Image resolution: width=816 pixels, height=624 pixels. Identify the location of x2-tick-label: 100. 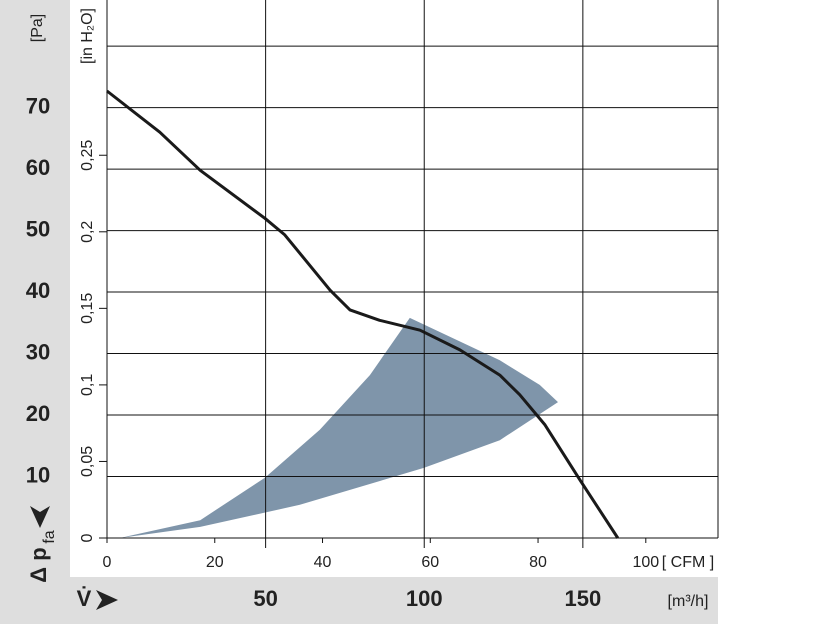
(424, 598).